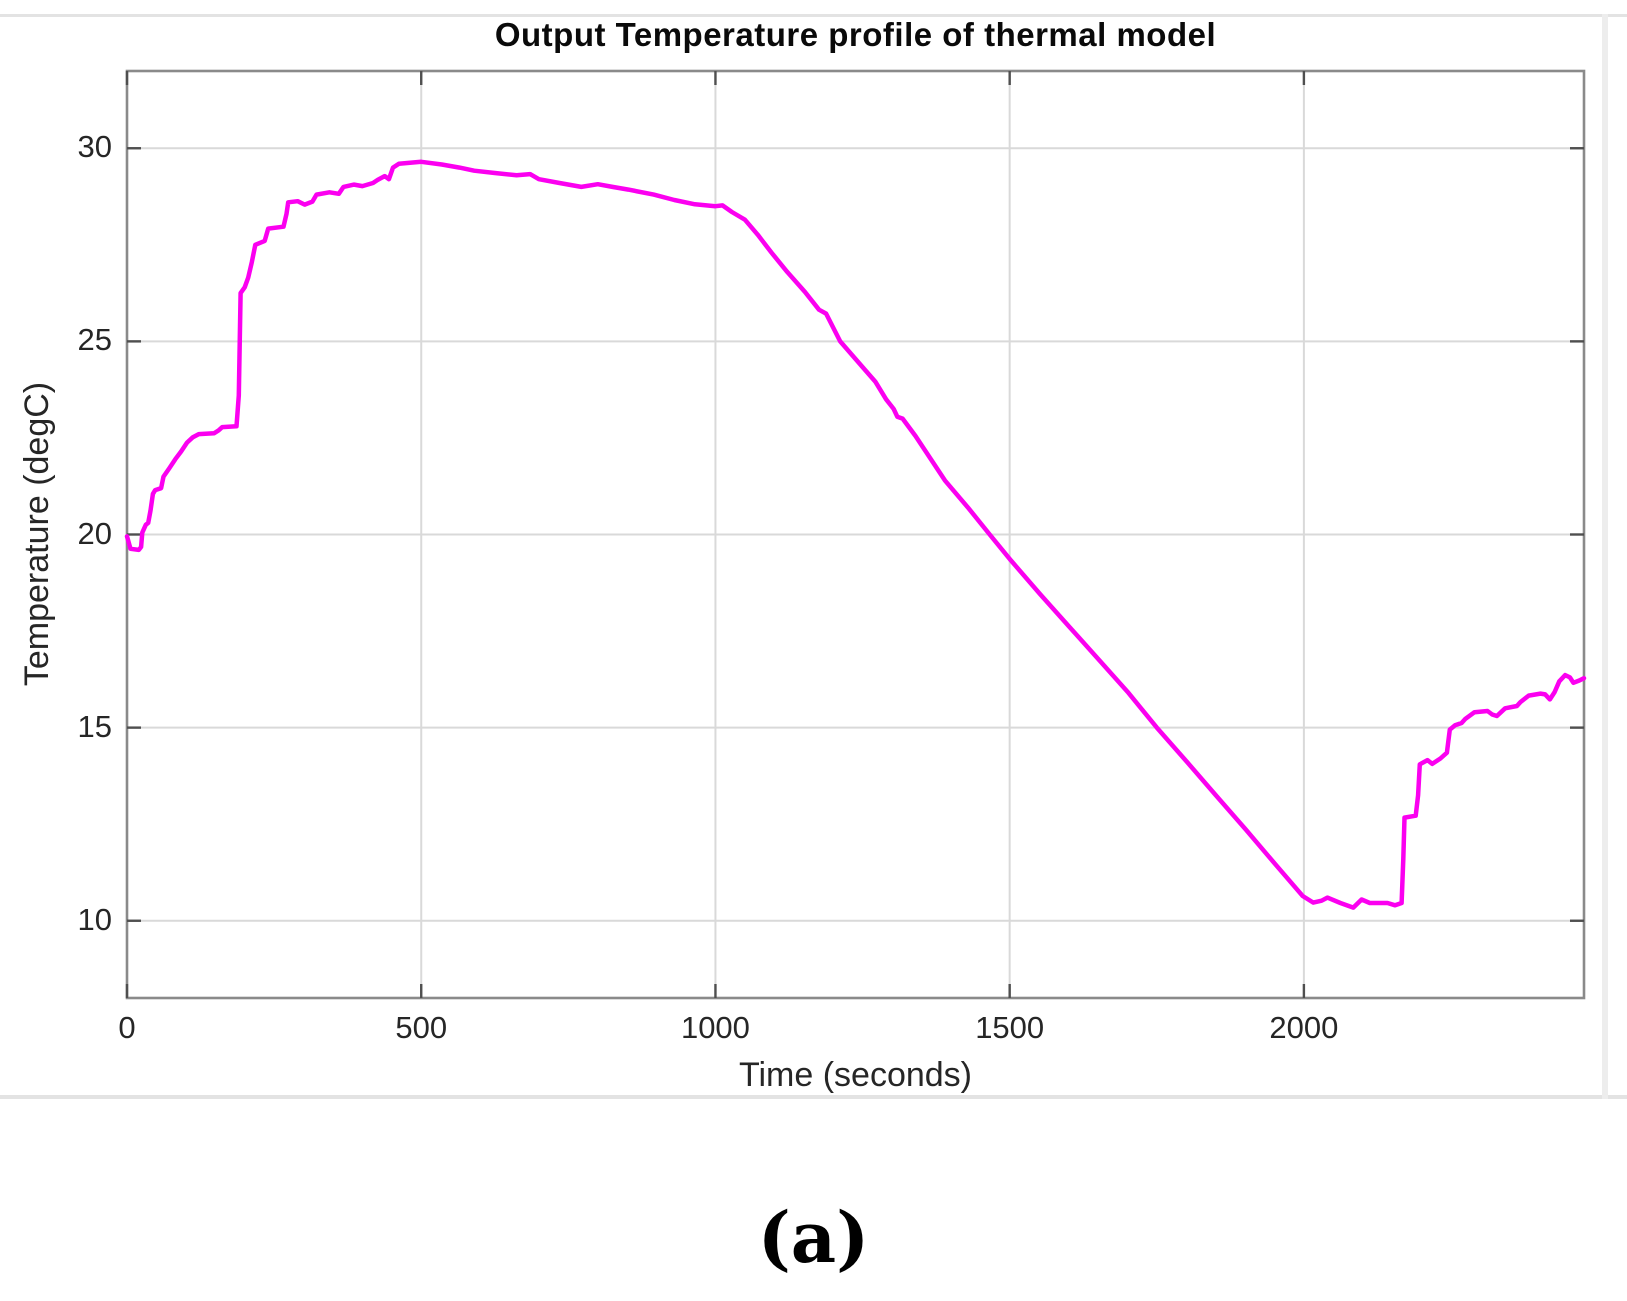 The width and height of the screenshot is (1627, 1301). What do you see at coordinates (1010, 1027) in the screenshot?
I see `x-tick-label: 1500` at bounding box center [1010, 1027].